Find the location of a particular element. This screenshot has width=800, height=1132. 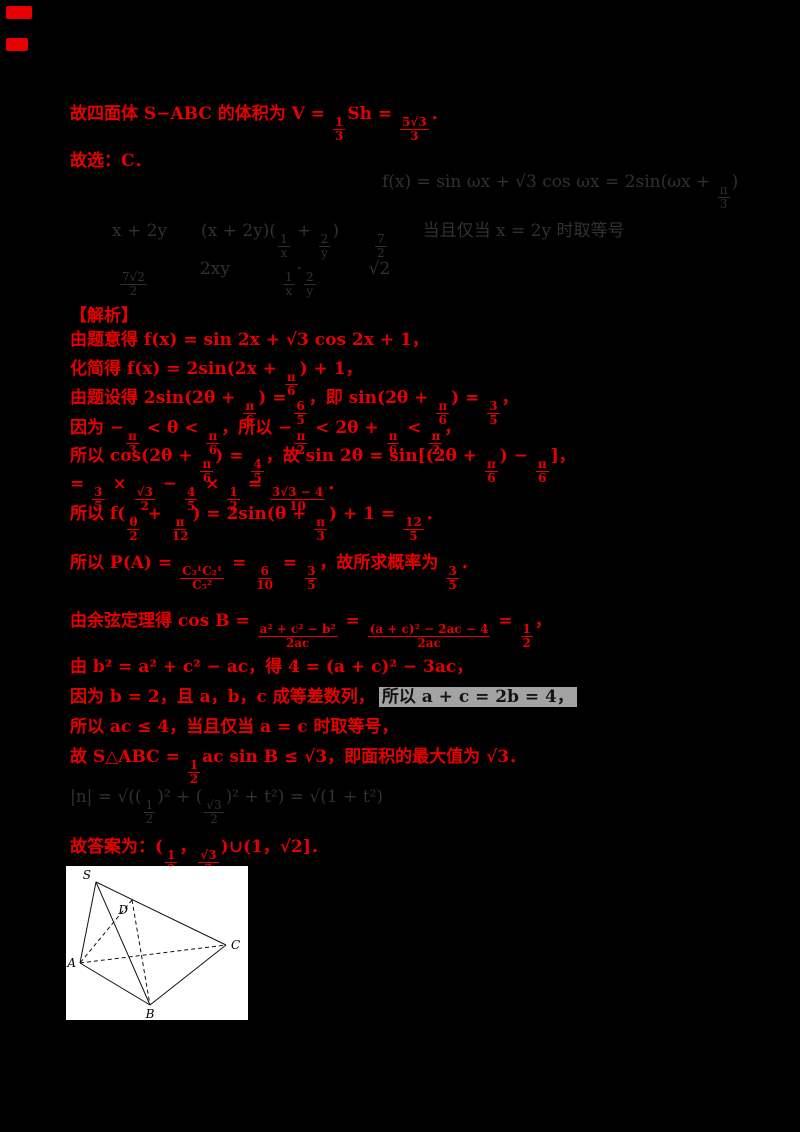

vertex-label-b: B is located at coordinates (150, 1013).